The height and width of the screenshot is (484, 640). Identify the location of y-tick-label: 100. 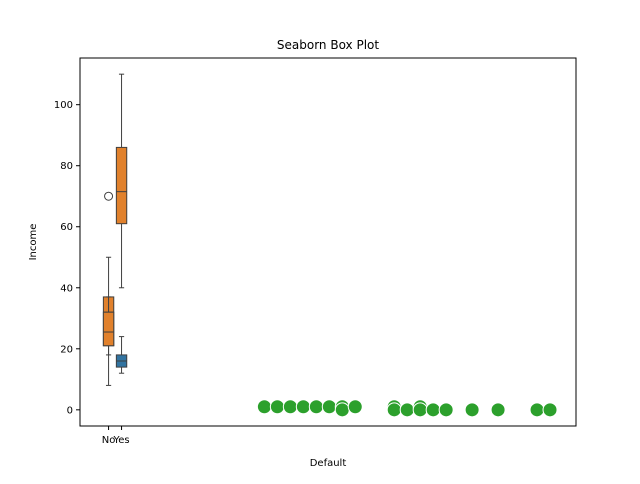
(63, 105).